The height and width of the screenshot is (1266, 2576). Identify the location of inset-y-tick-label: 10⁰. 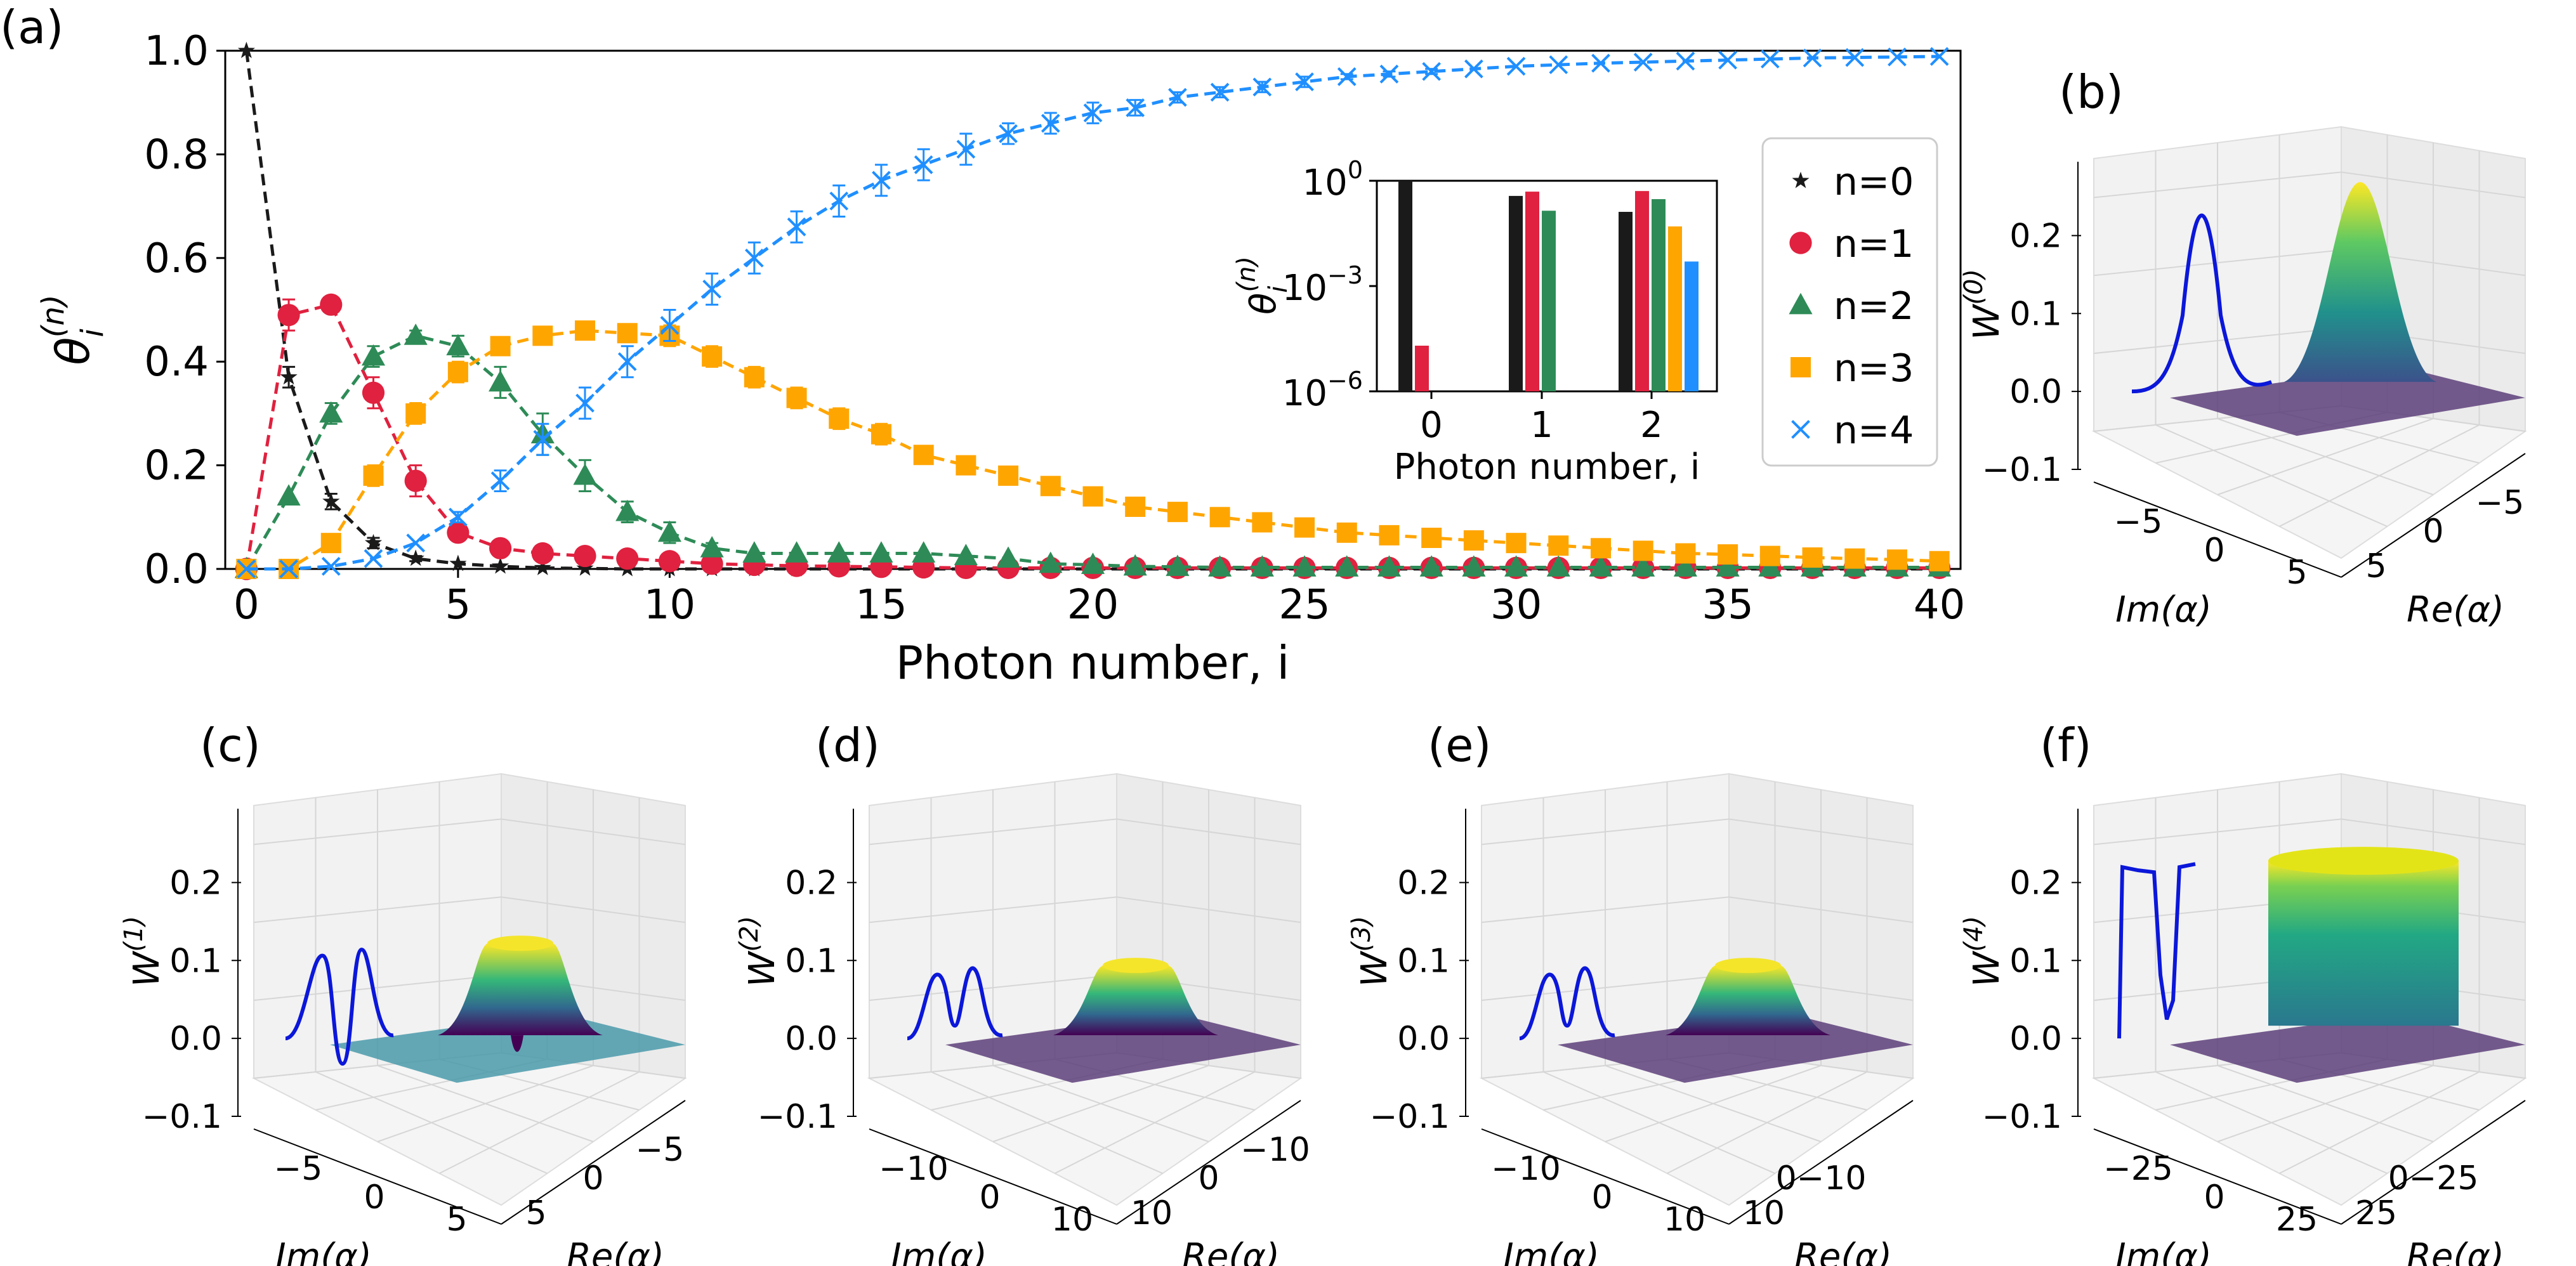
(1333, 180).